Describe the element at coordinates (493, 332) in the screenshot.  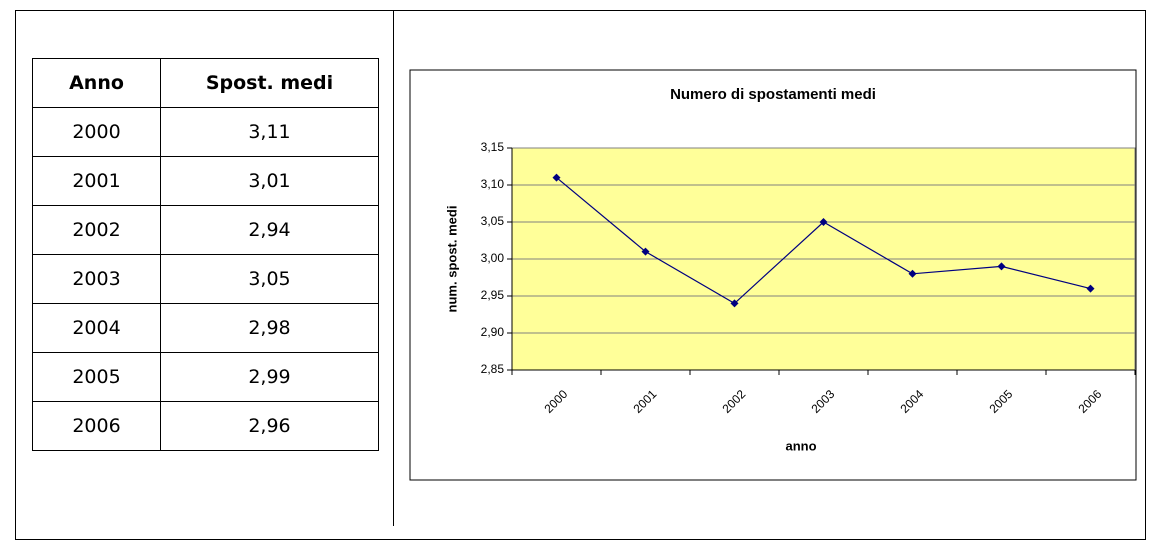
I see `y-tick-label: 2,90` at that location.